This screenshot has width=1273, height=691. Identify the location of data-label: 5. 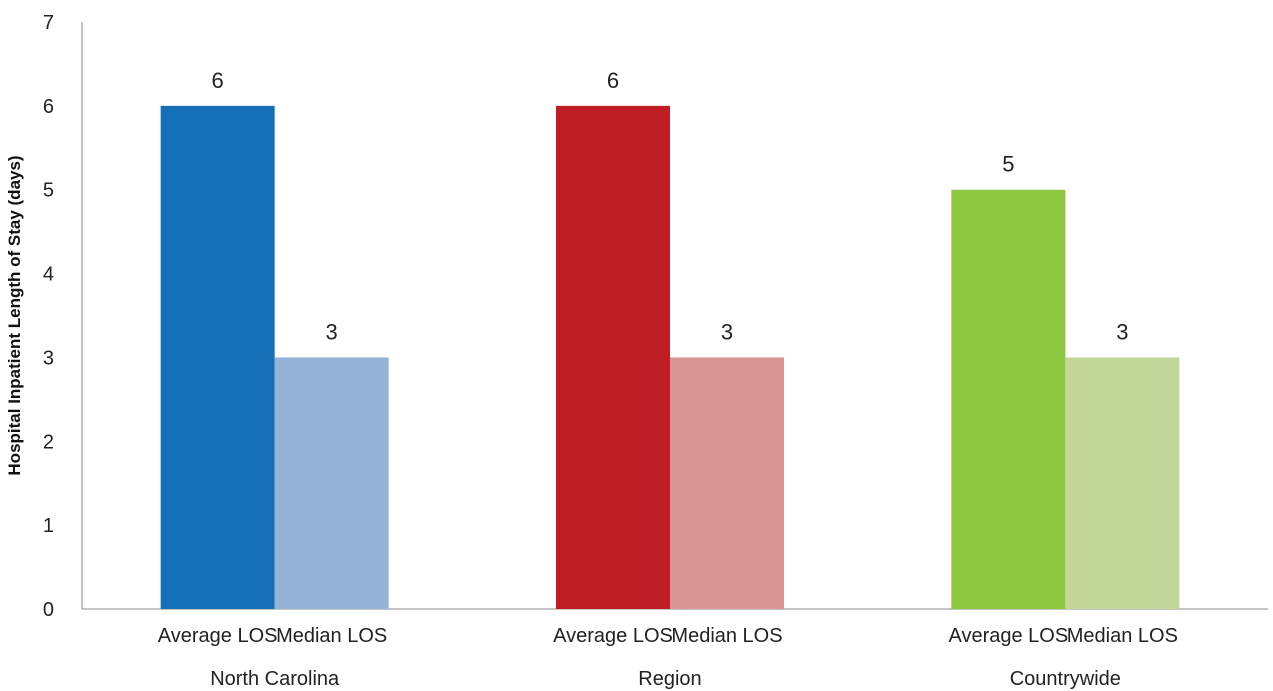
(1008, 164).